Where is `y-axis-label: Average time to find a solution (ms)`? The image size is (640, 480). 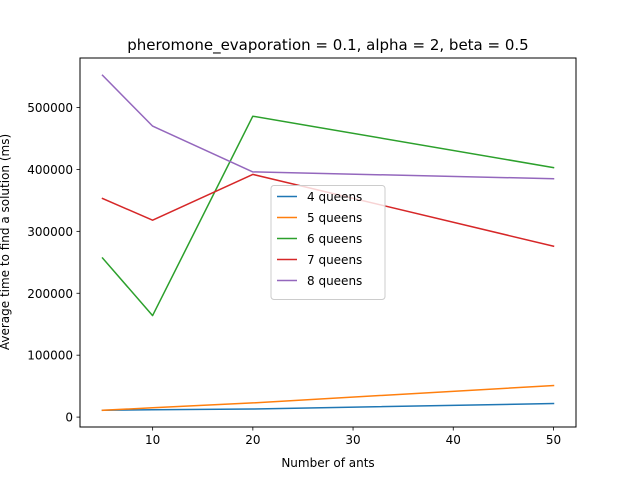
y-axis-label: Average time to find a solution (ms) is located at coordinates (6, 242).